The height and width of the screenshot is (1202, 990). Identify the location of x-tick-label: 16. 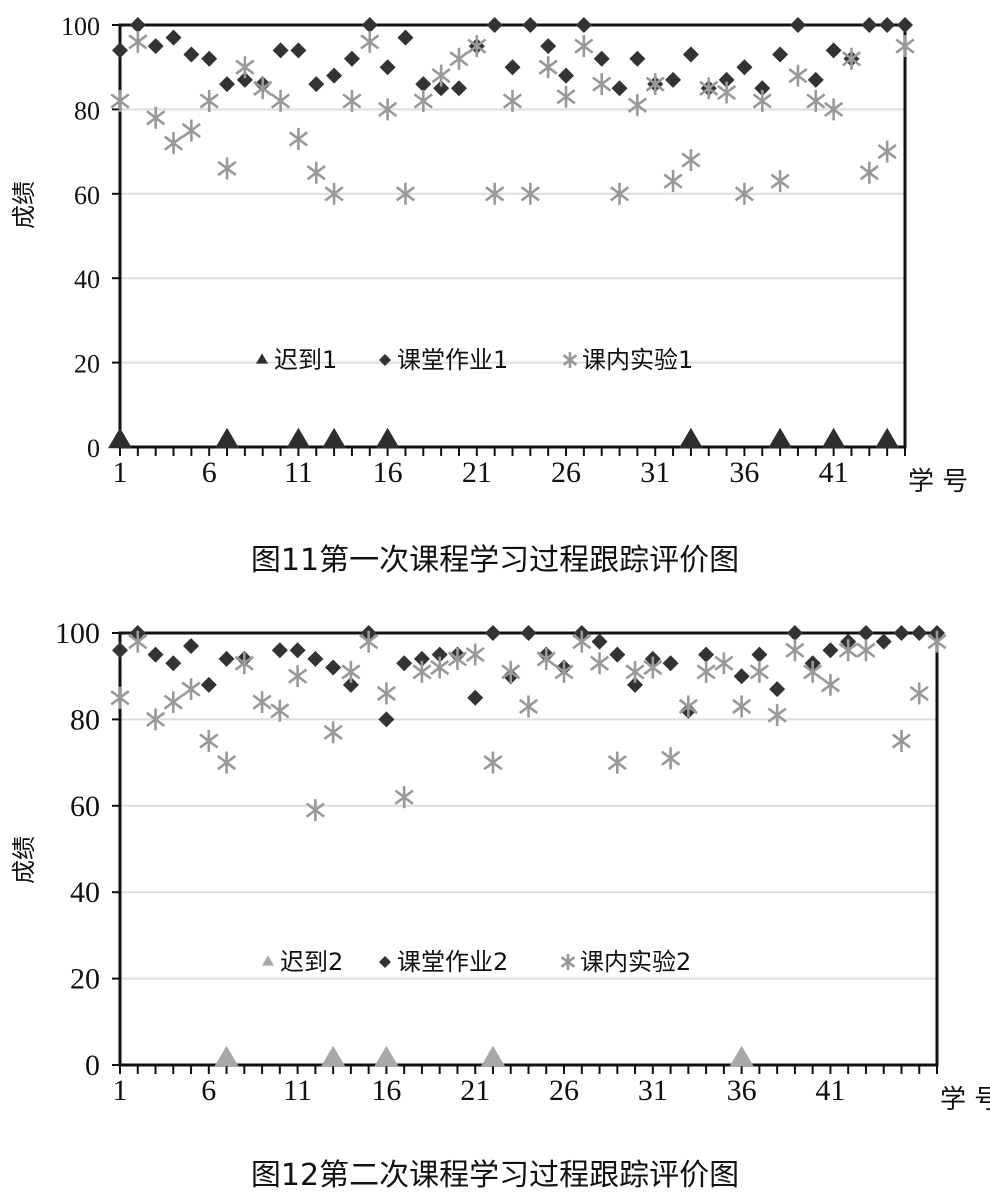
(388, 472).